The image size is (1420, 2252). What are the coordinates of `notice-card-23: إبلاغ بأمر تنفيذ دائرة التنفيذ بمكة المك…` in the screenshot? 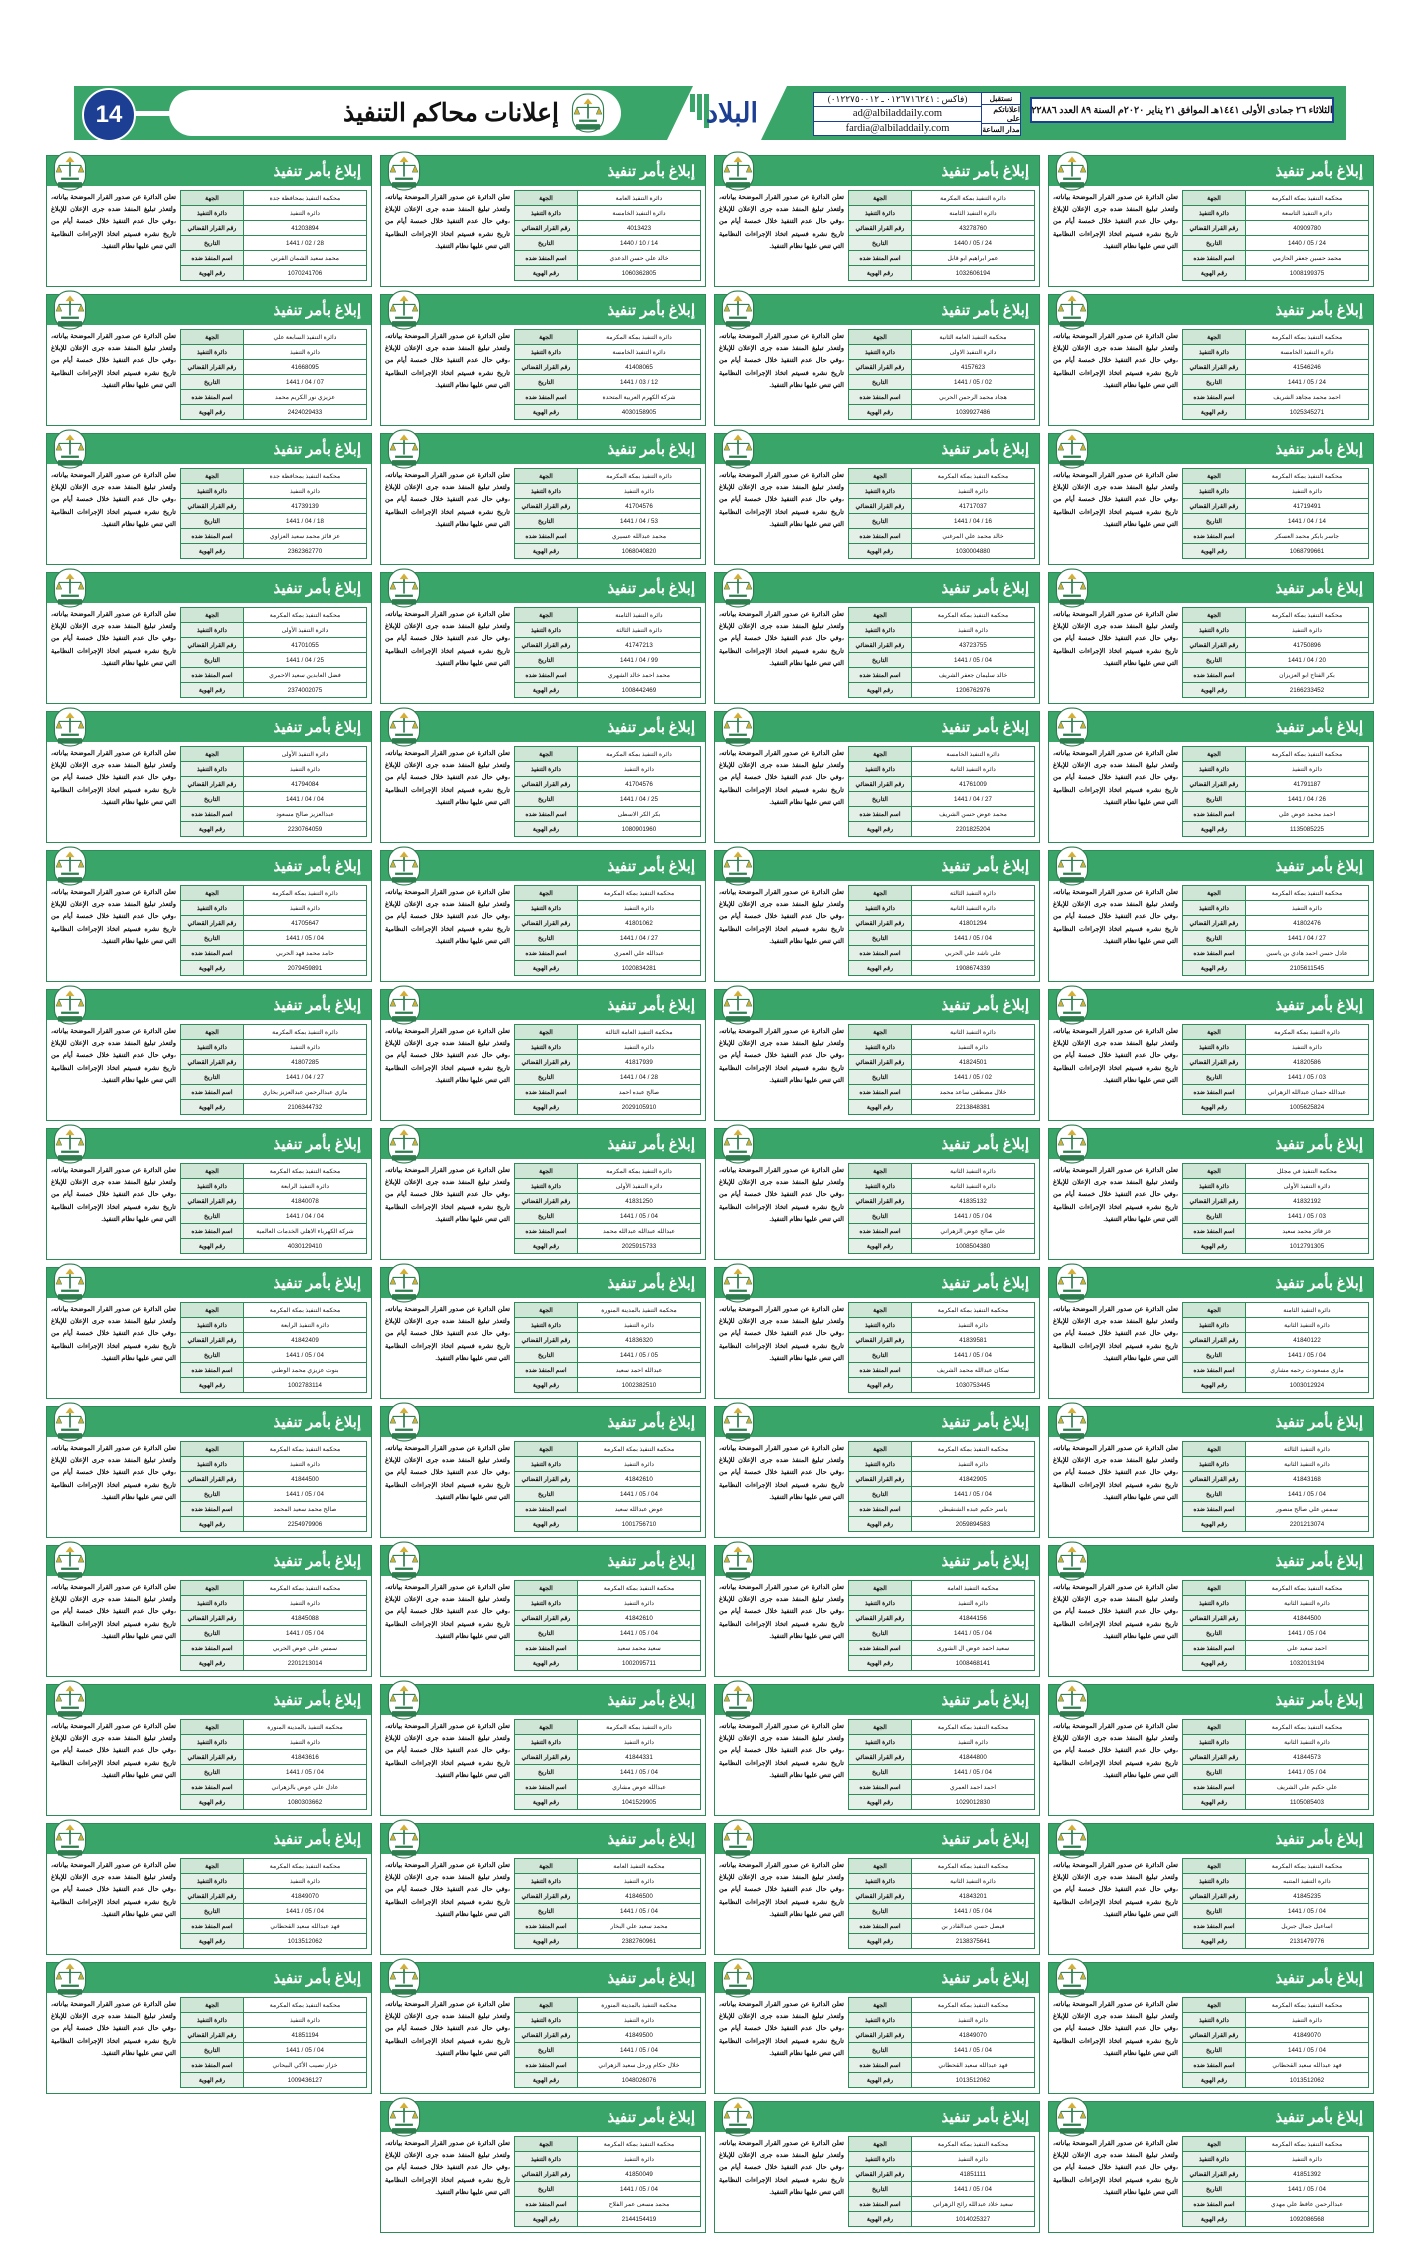 It's located at (209, 914).